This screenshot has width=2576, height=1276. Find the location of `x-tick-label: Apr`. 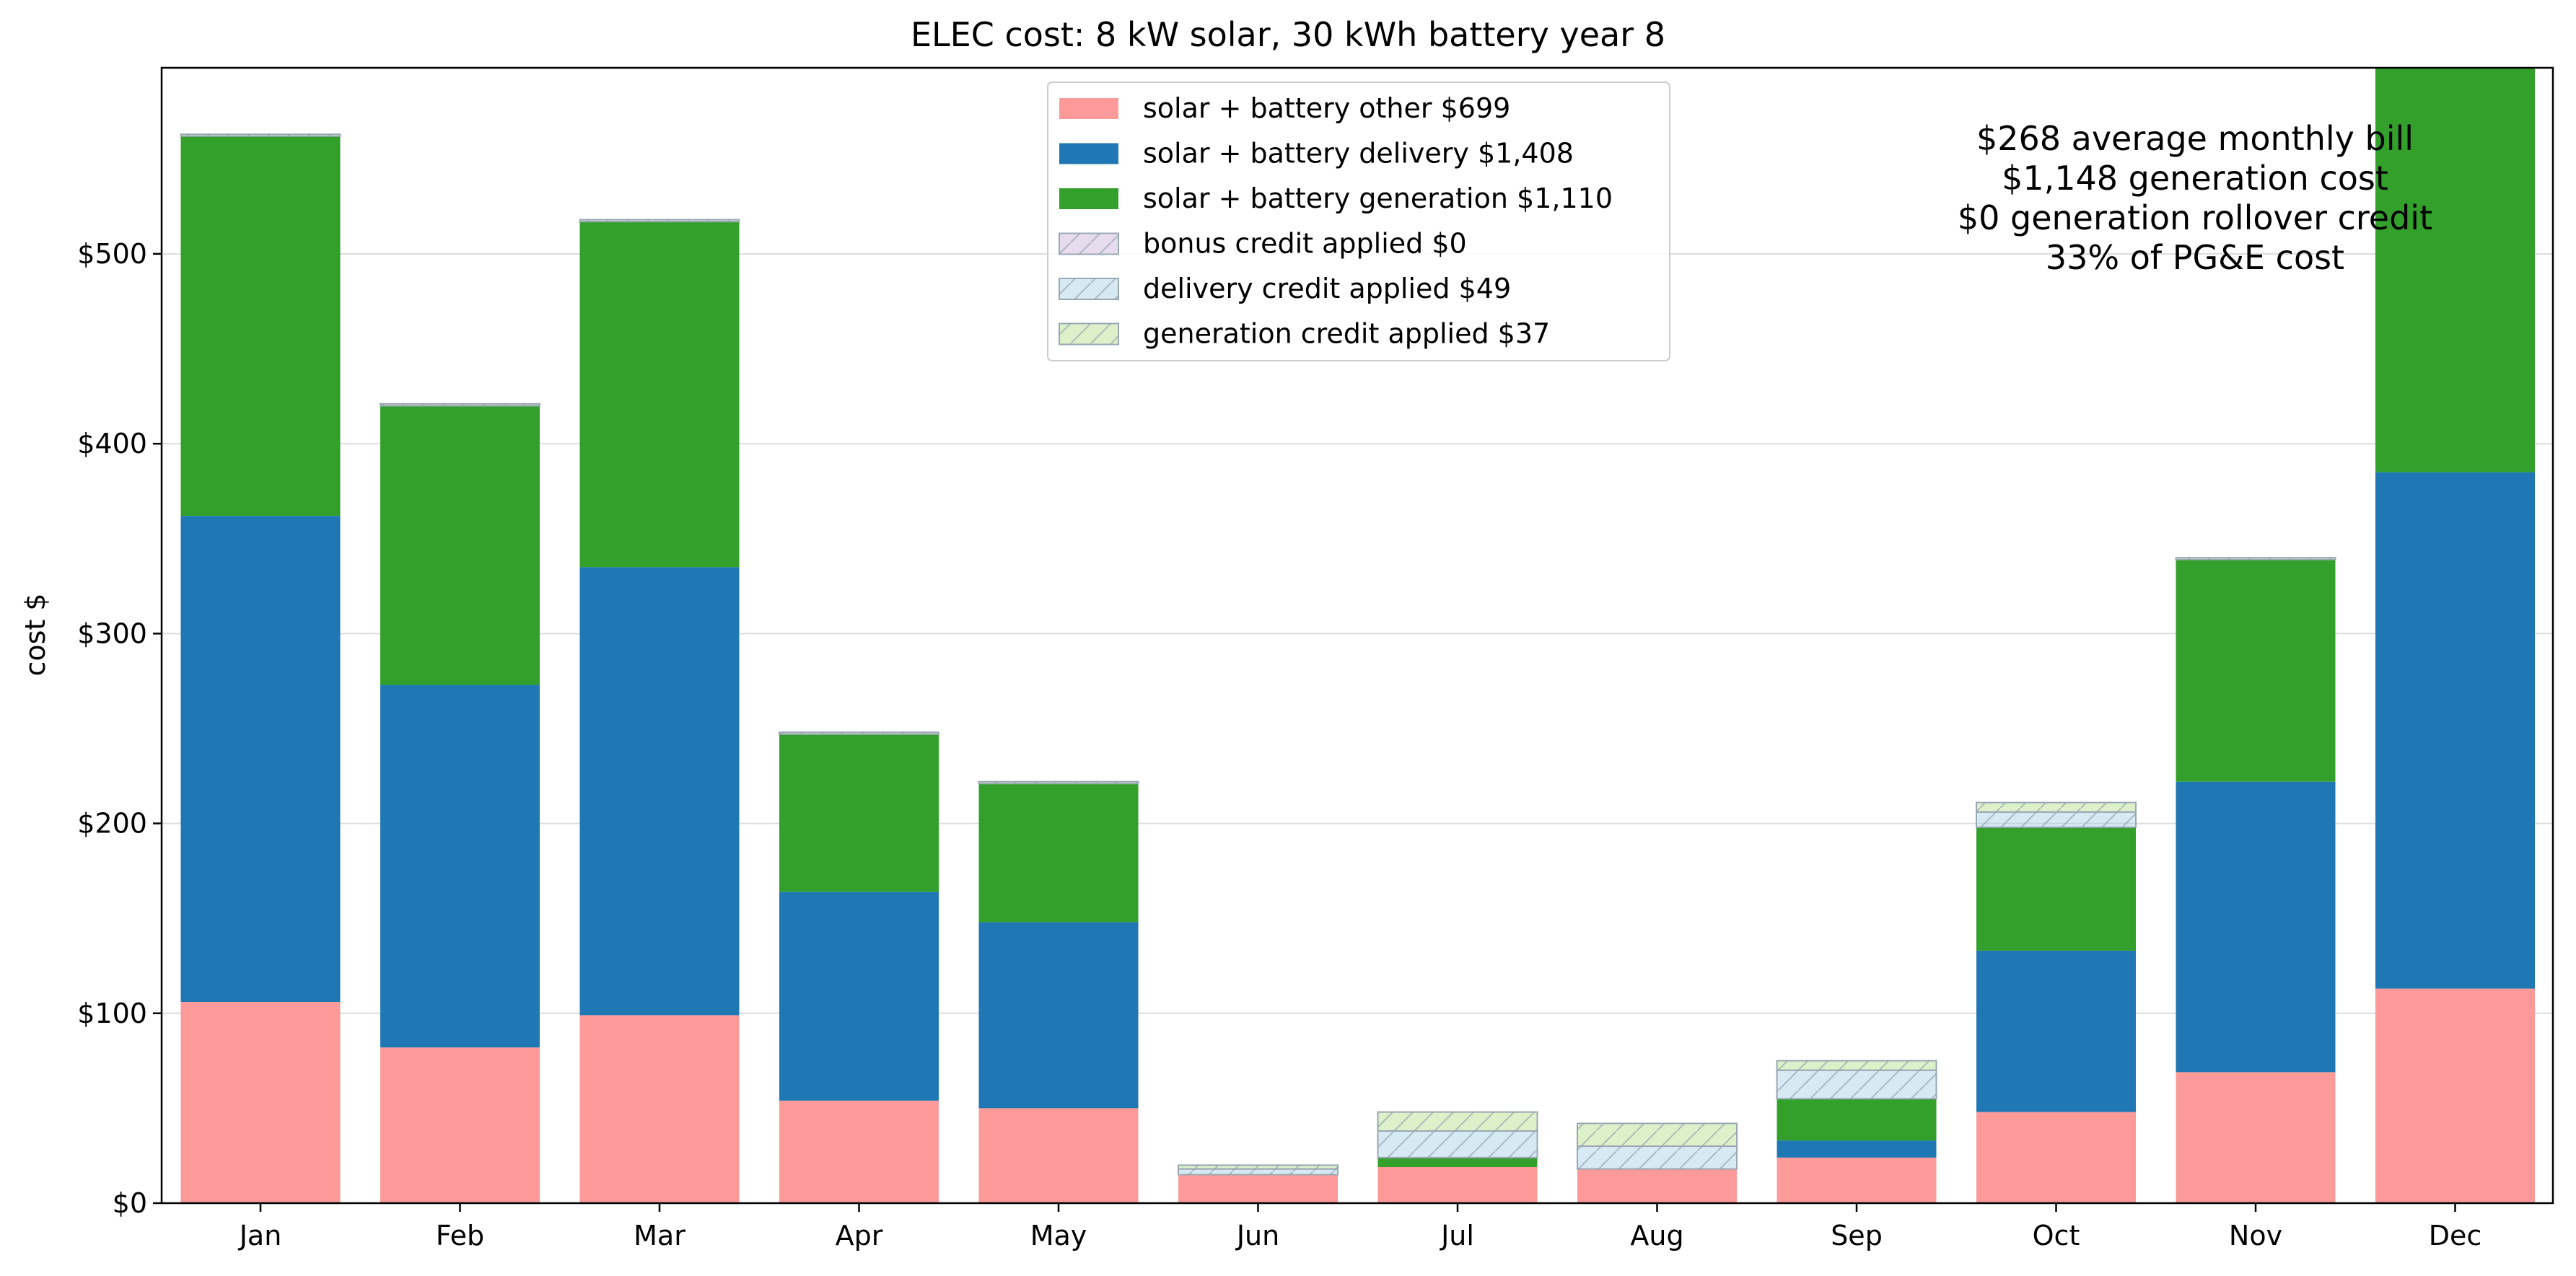

x-tick-label: Apr is located at coordinates (859, 1235).